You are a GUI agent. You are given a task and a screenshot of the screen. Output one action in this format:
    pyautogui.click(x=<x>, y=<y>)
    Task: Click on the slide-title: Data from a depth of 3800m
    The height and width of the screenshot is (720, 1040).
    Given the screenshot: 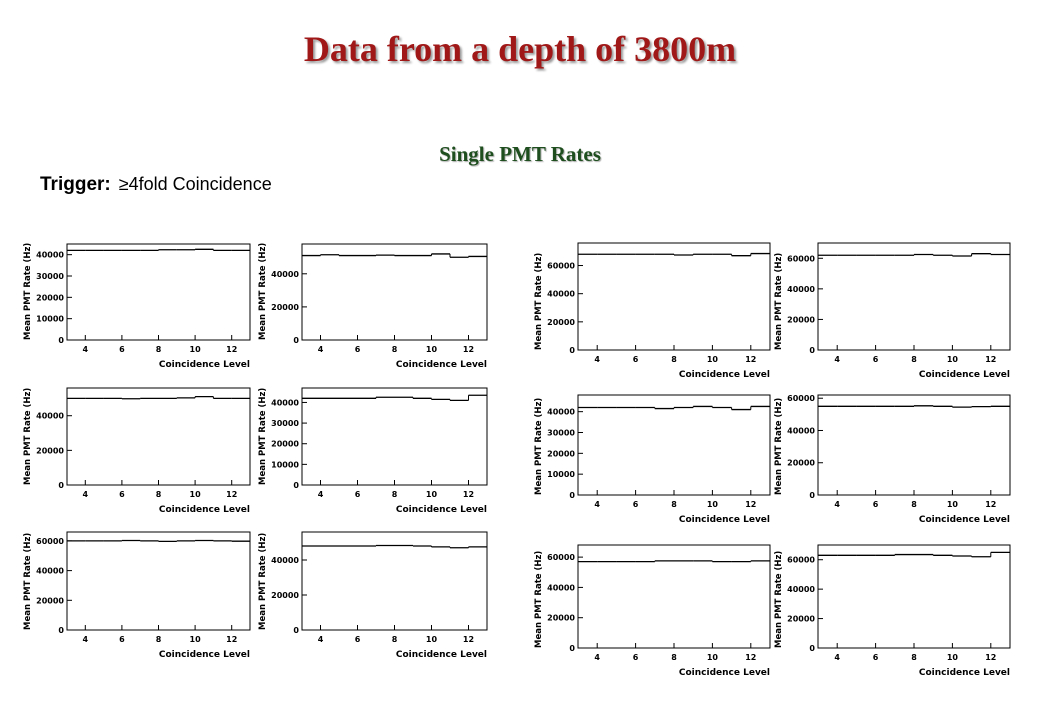 What is the action you would take?
    pyautogui.click(x=520, y=49)
    